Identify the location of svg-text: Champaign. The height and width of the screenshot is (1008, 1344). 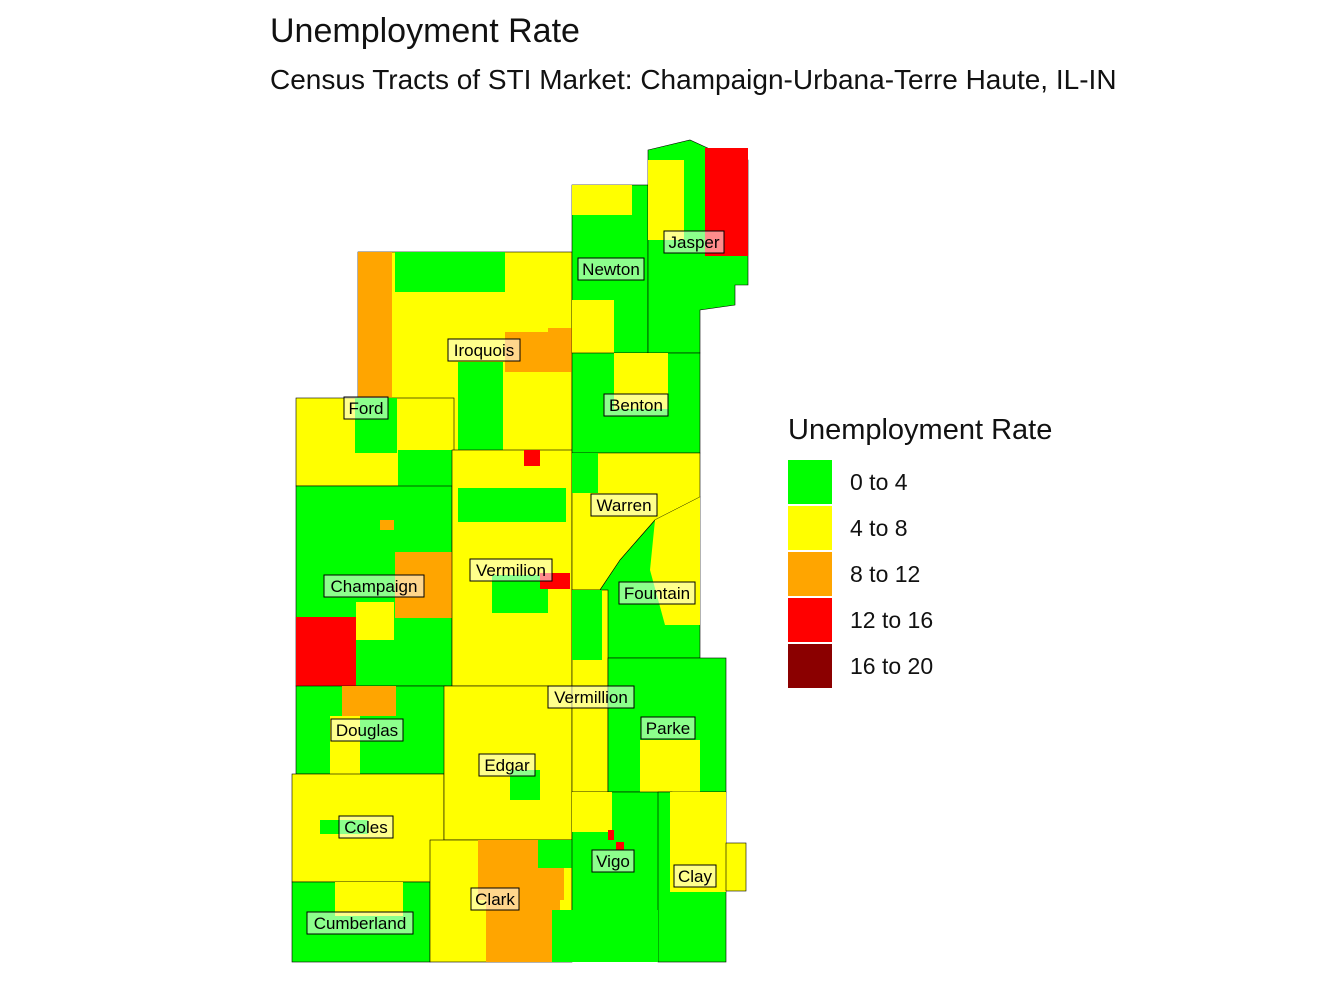
(374, 586).